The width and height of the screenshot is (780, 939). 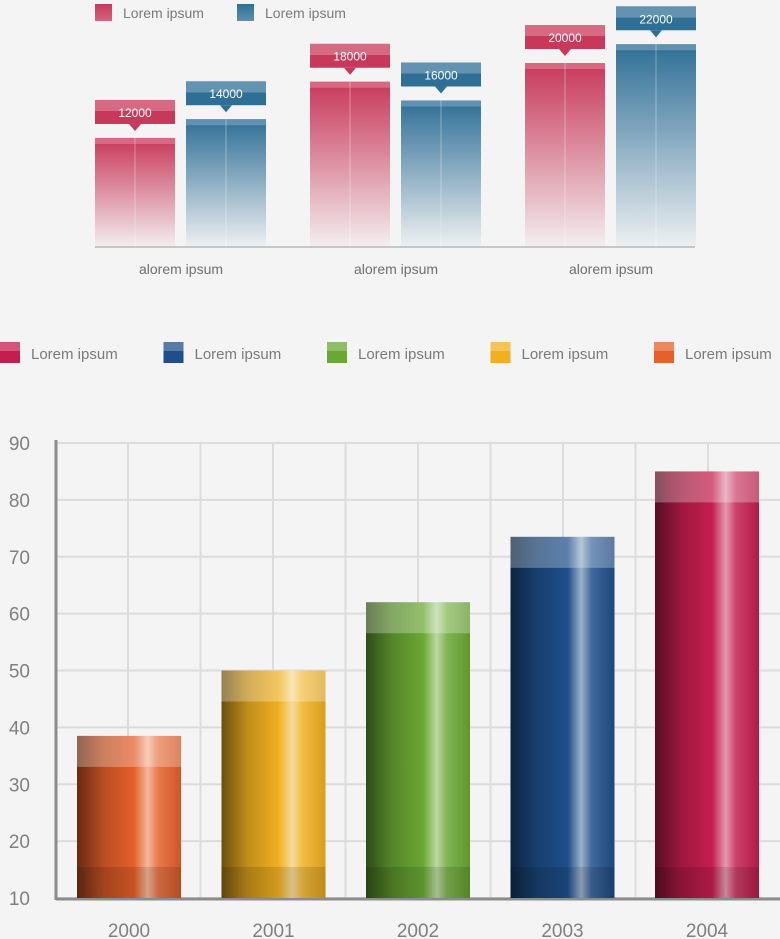 What do you see at coordinates (19, 501) in the screenshot?
I see `y-tick-label: 80` at bounding box center [19, 501].